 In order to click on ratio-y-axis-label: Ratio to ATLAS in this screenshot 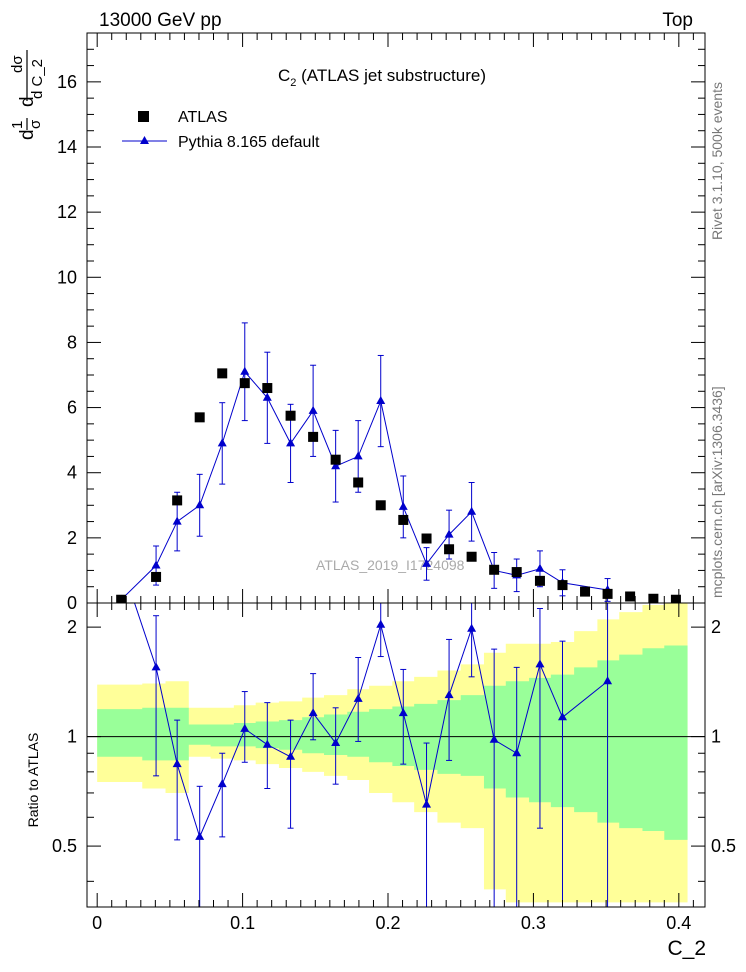, I will do `click(33, 780)`.